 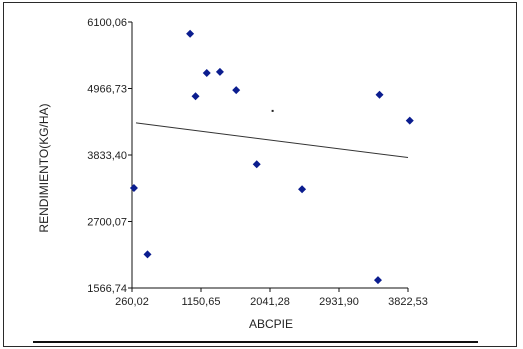 What do you see at coordinates (270, 302) in the screenshot?
I see `x-tick-label: 2041,28` at bounding box center [270, 302].